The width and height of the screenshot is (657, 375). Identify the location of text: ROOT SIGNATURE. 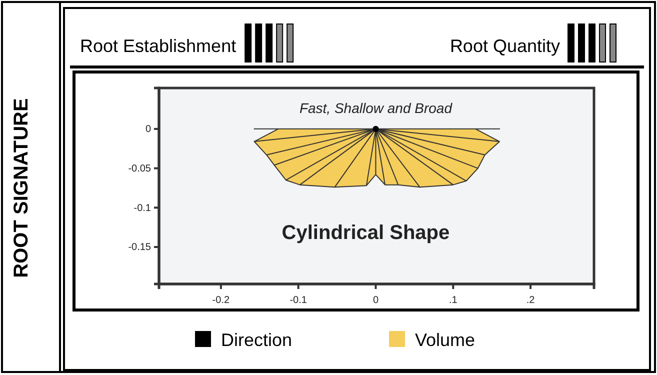
(21, 188).